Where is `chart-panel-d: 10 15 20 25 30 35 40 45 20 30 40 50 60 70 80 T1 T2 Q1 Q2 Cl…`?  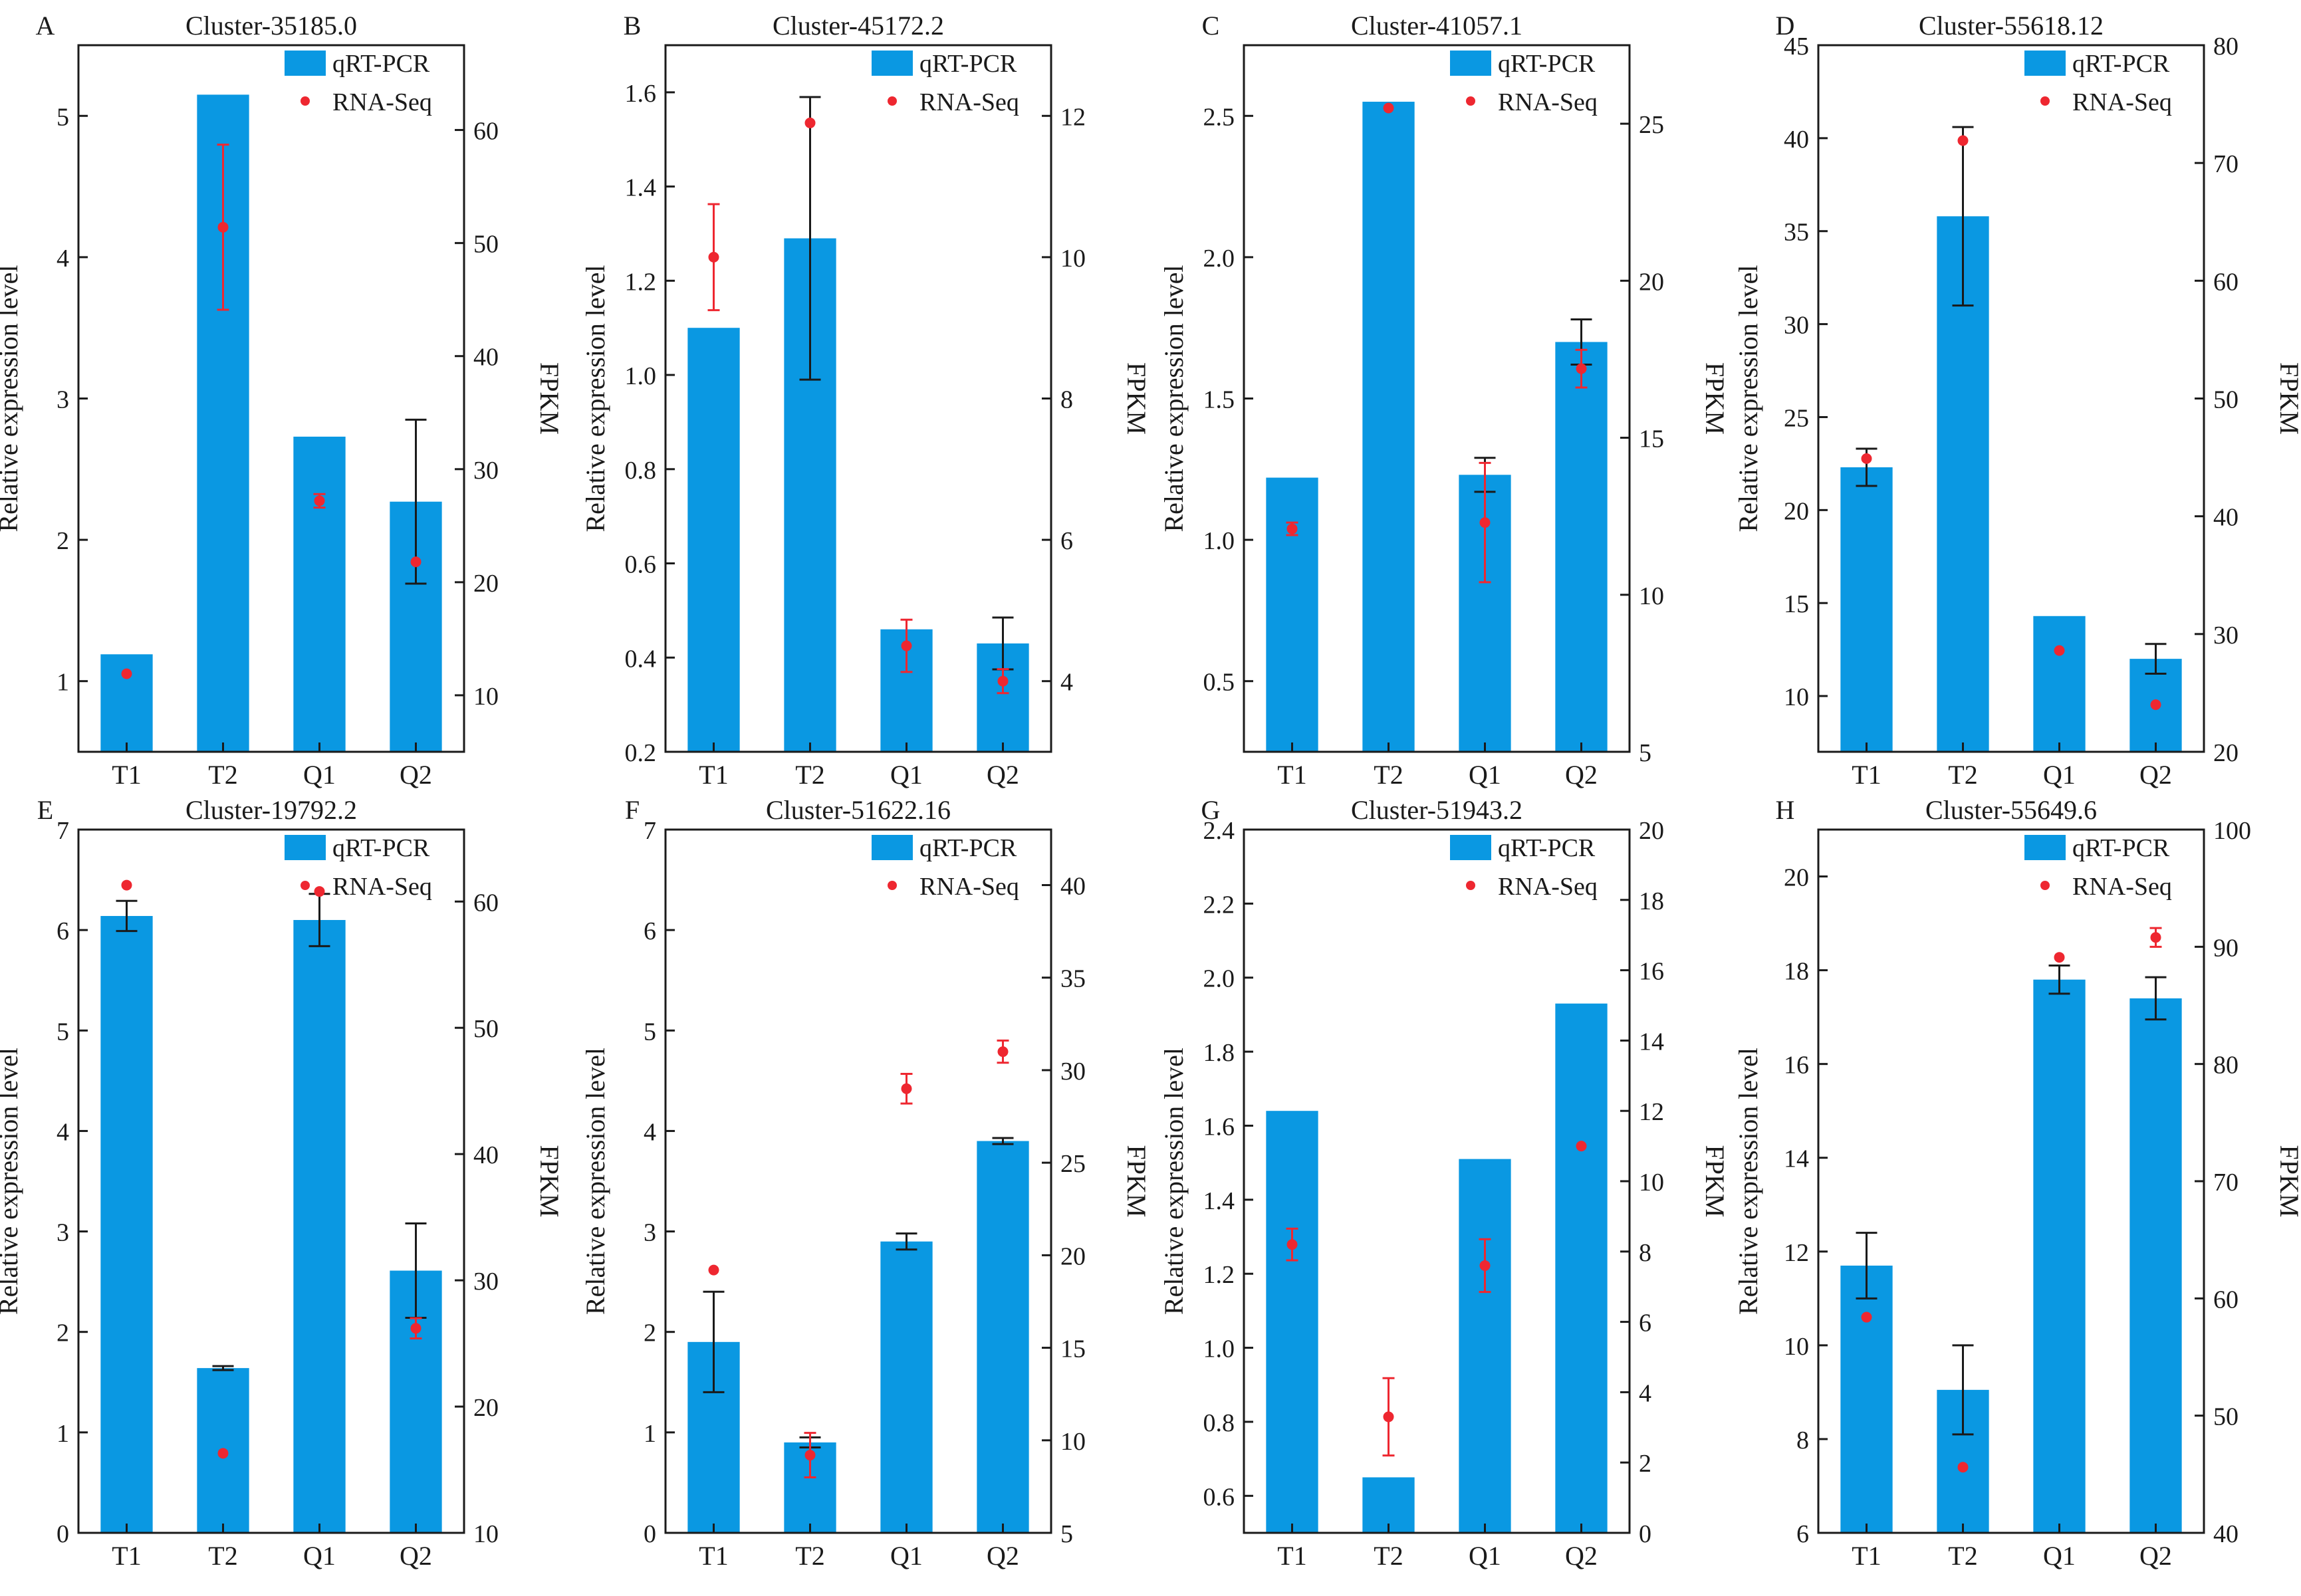 chart-panel-d: 10 15 20 25 30 35 40 45 20 30 40 50 60 70 80 T1 T2 Q1 Q2 Cl… is located at coordinates (2017, 400).